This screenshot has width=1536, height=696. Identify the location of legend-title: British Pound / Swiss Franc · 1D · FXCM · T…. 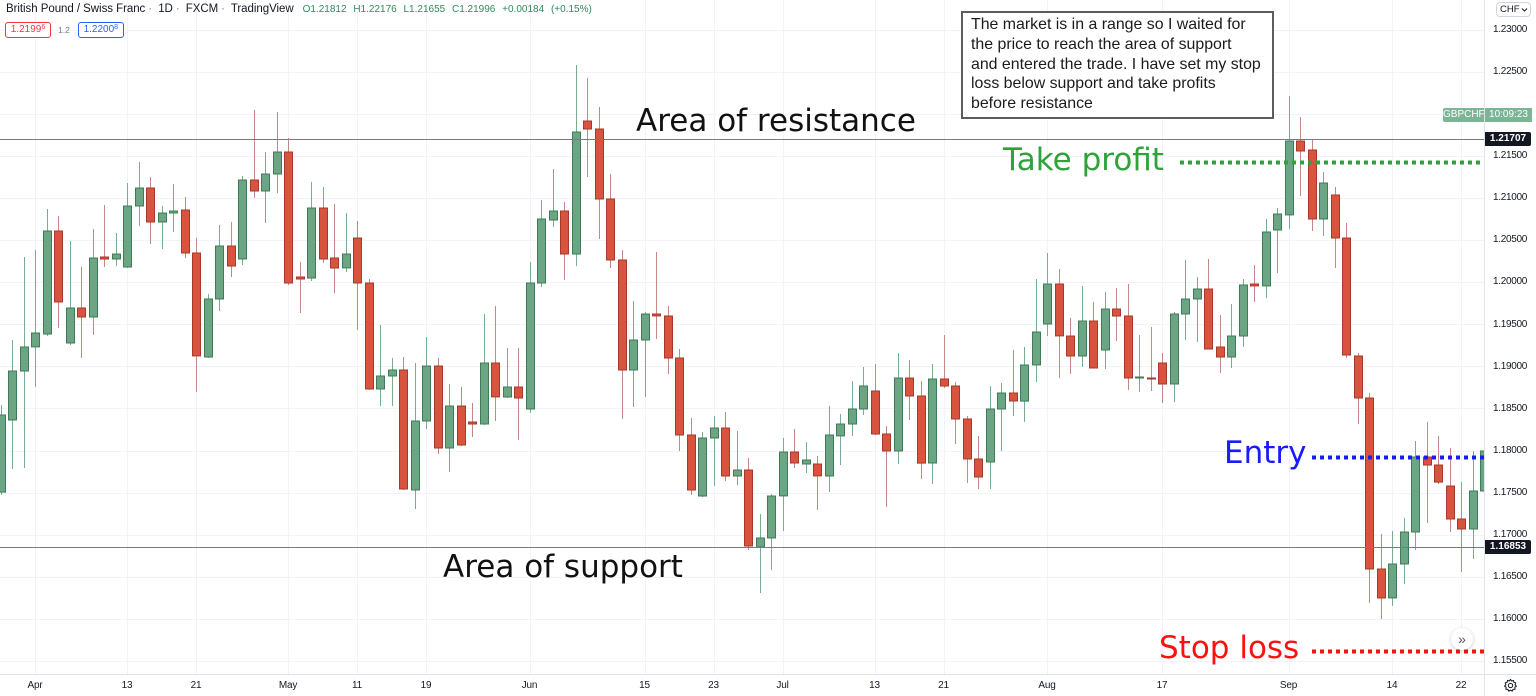
(151, 9).